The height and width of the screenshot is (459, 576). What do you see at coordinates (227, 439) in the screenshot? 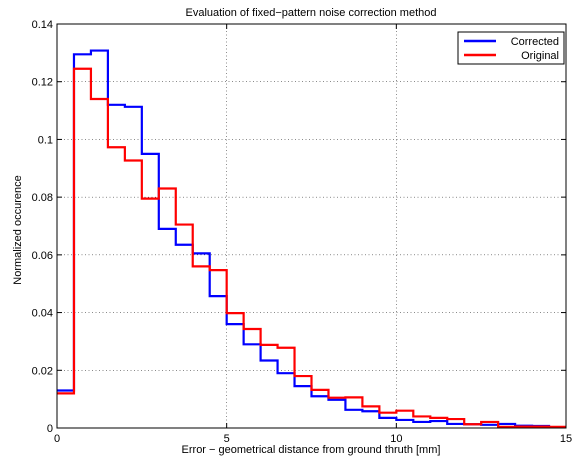
I see `x-tick-label: 5` at bounding box center [227, 439].